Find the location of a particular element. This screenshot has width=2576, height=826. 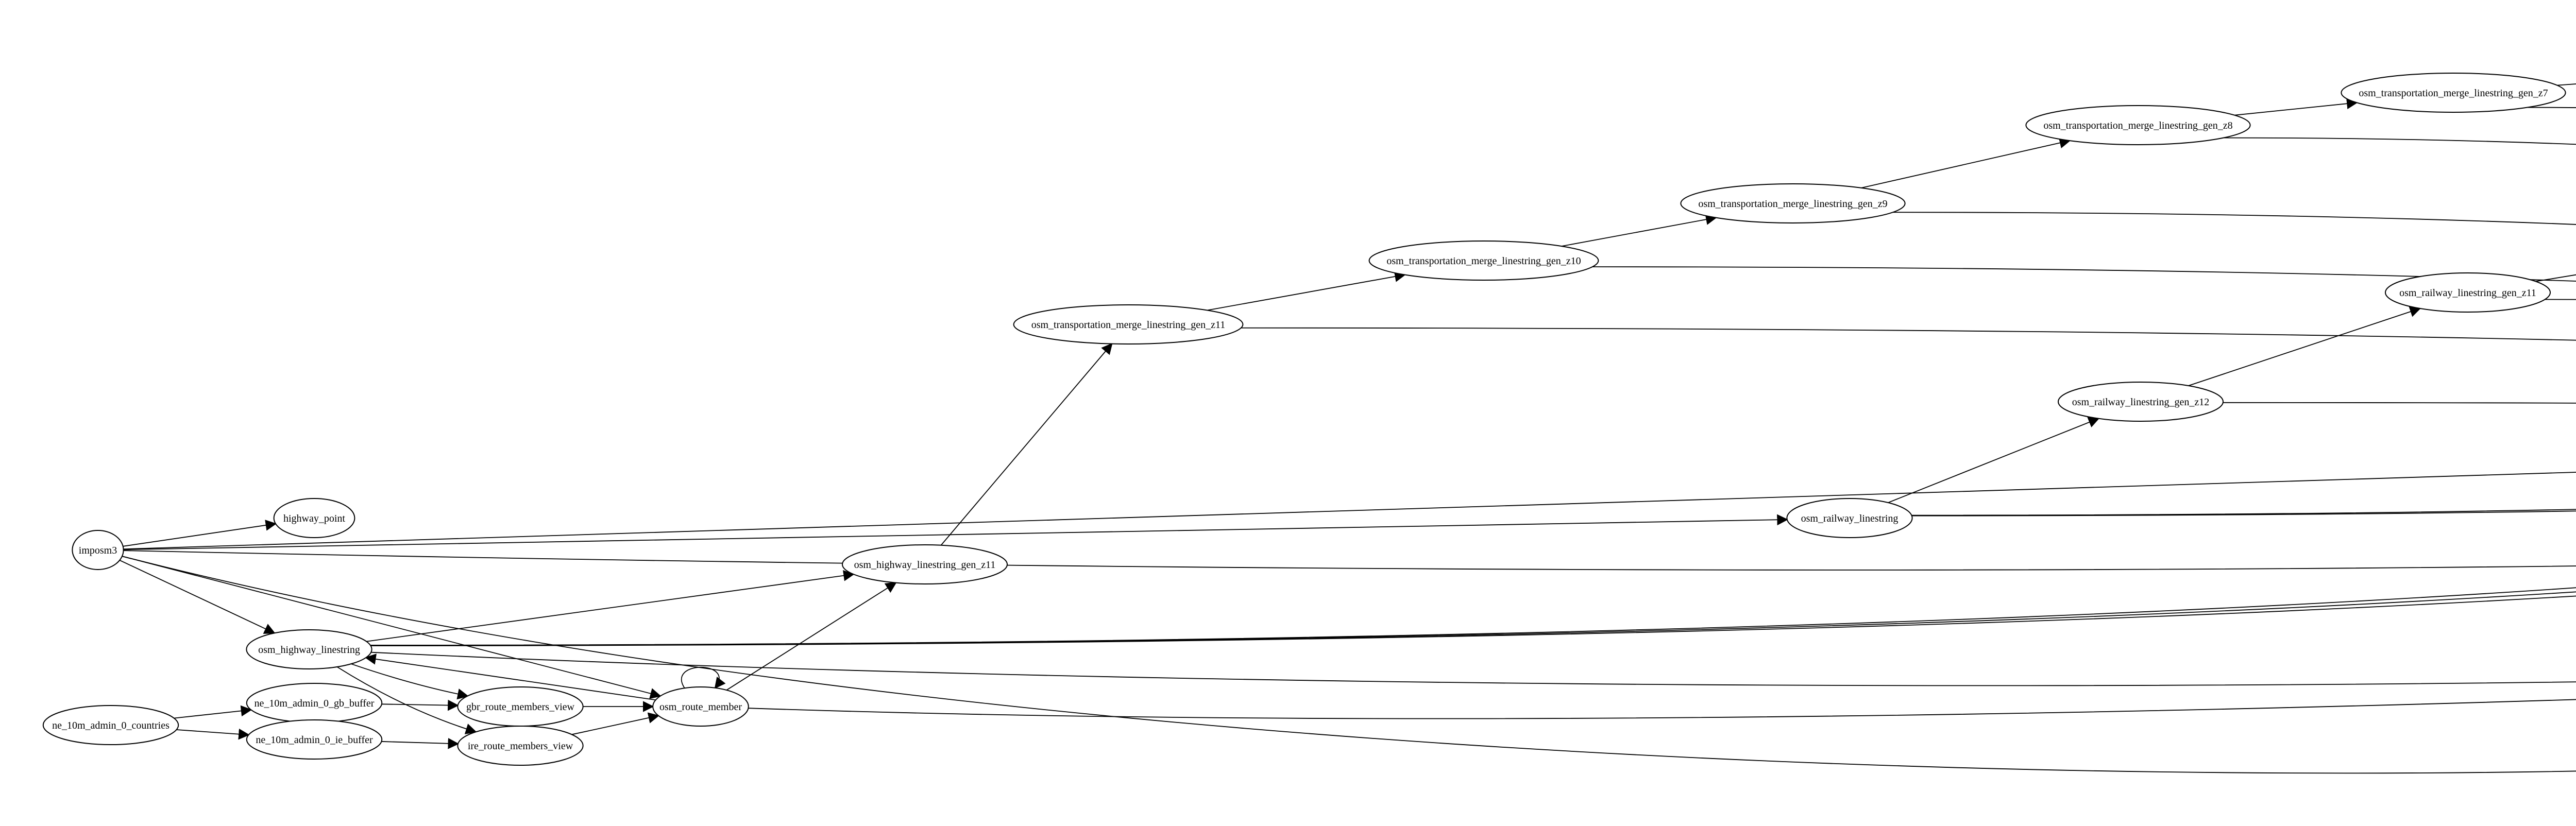

edge-railway_z11-to-z11 is located at coordinates (2560, 299).